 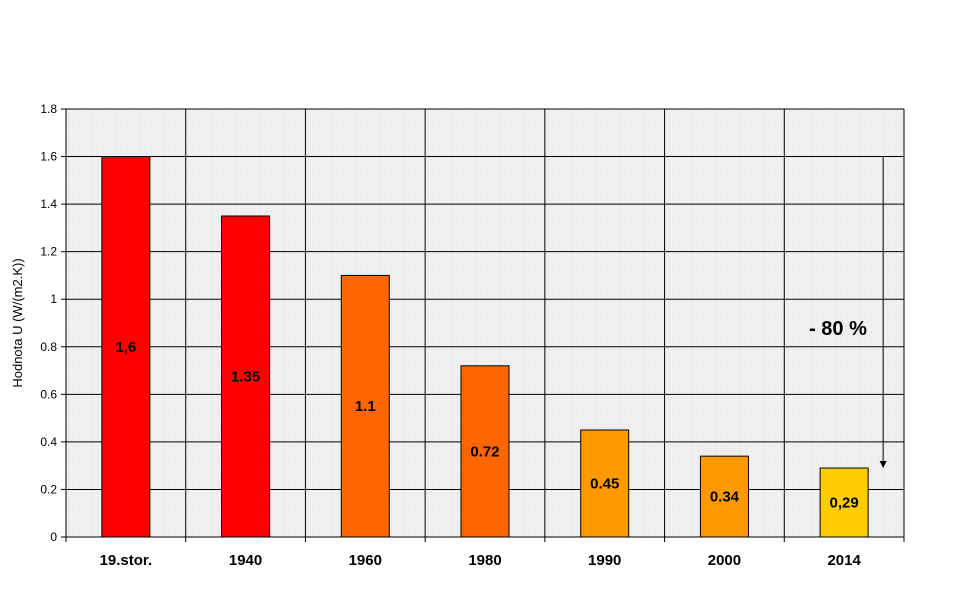 What do you see at coordinates (48, 442) in the screenshot?
I see `y-tick-label: 0.4` at bounding box center [48, 442].